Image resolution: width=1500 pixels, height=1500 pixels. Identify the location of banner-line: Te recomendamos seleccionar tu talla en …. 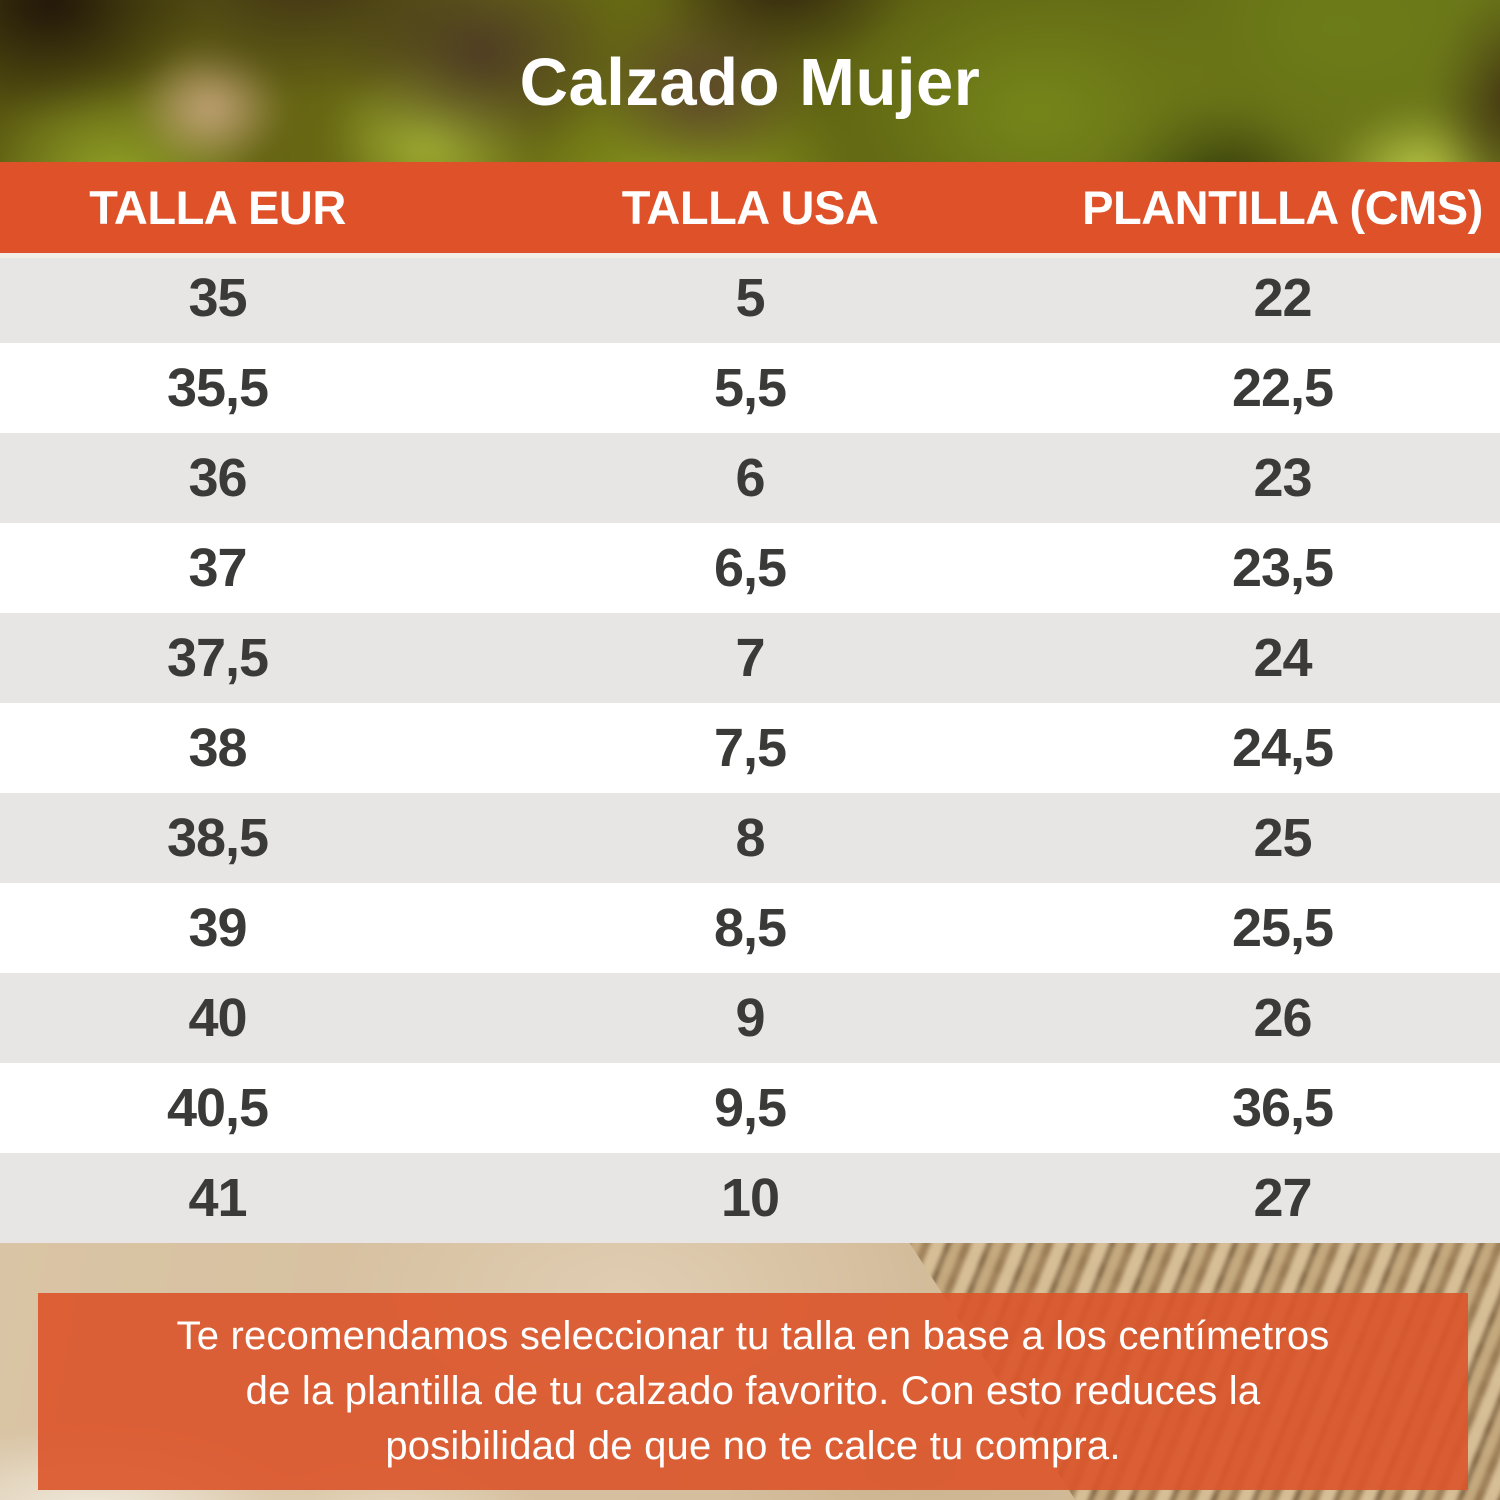
(753, 1336).